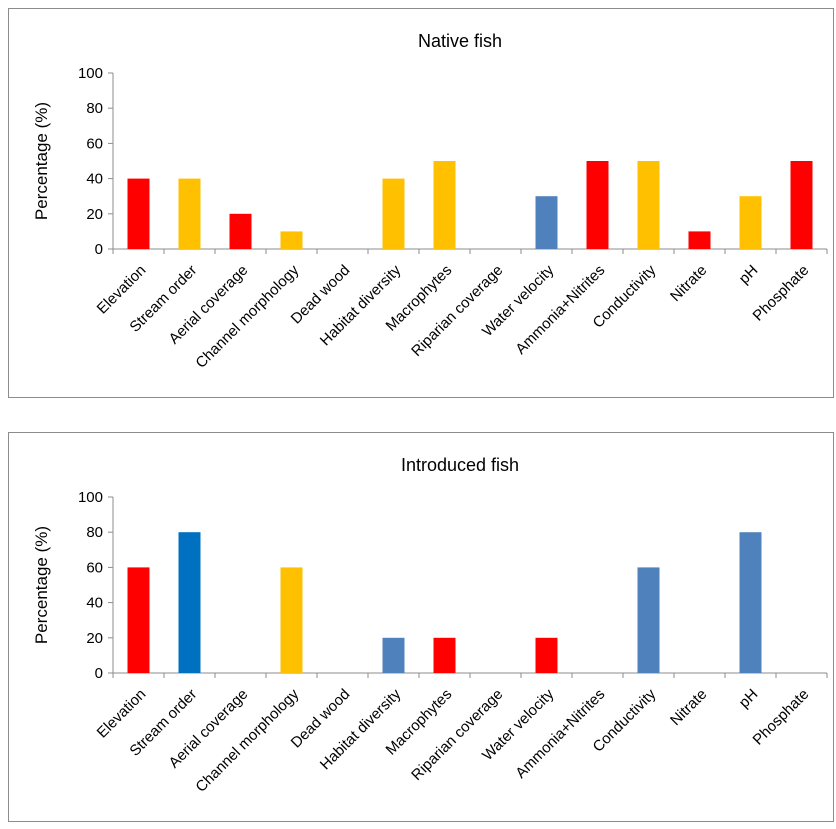  I want to click on introduced-y-tick-label: 0, so click(99, 673).